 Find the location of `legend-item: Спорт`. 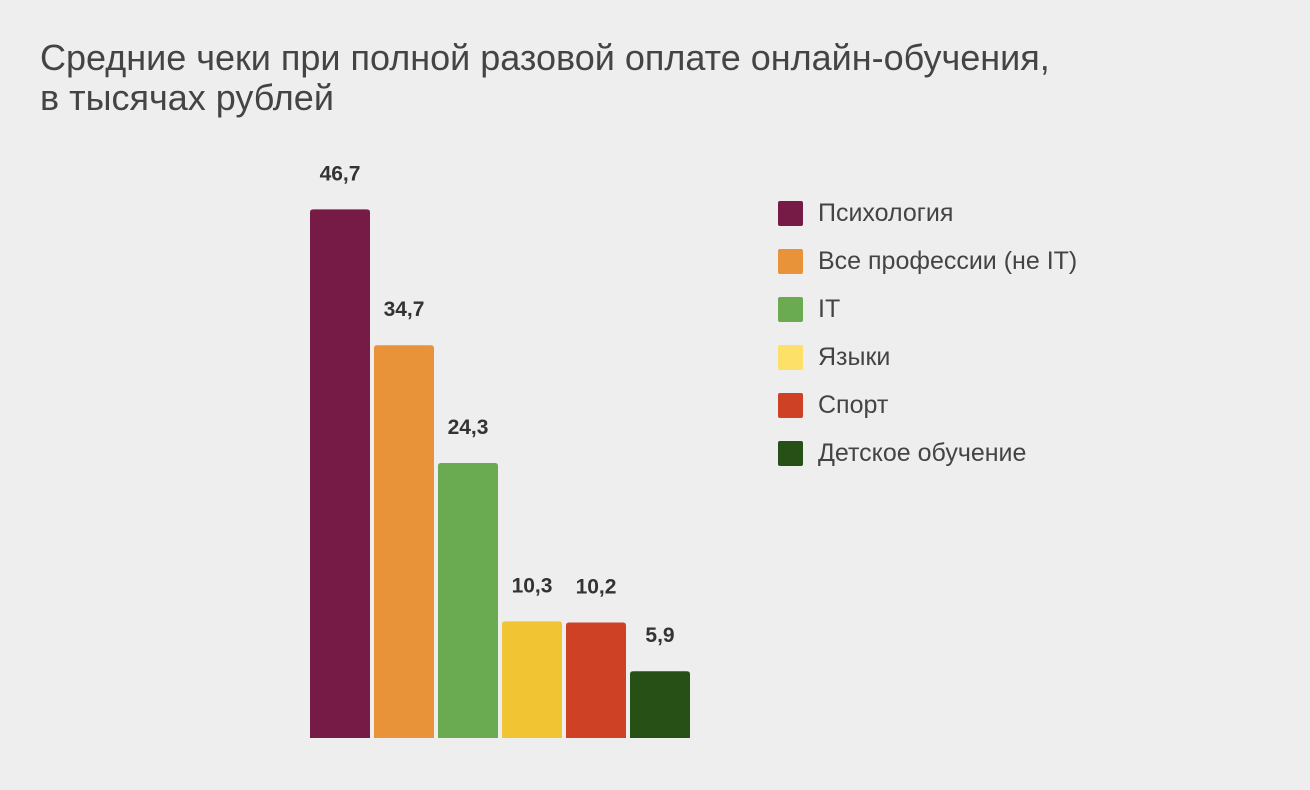

legend-item: Спорт is located at coordinates (927, 405).